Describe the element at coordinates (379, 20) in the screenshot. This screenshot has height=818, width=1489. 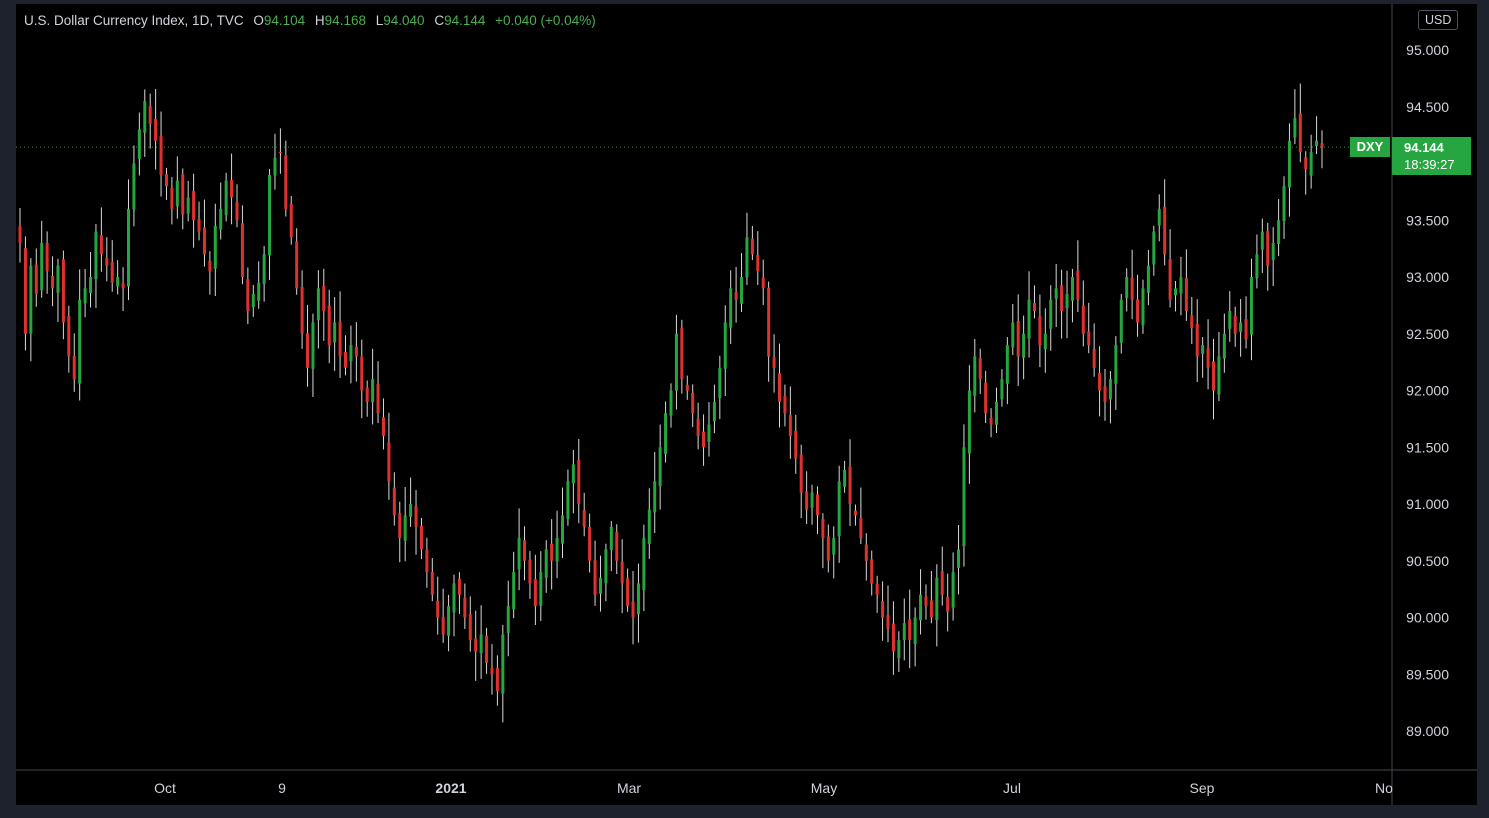
I see `low-label: L` at that location.